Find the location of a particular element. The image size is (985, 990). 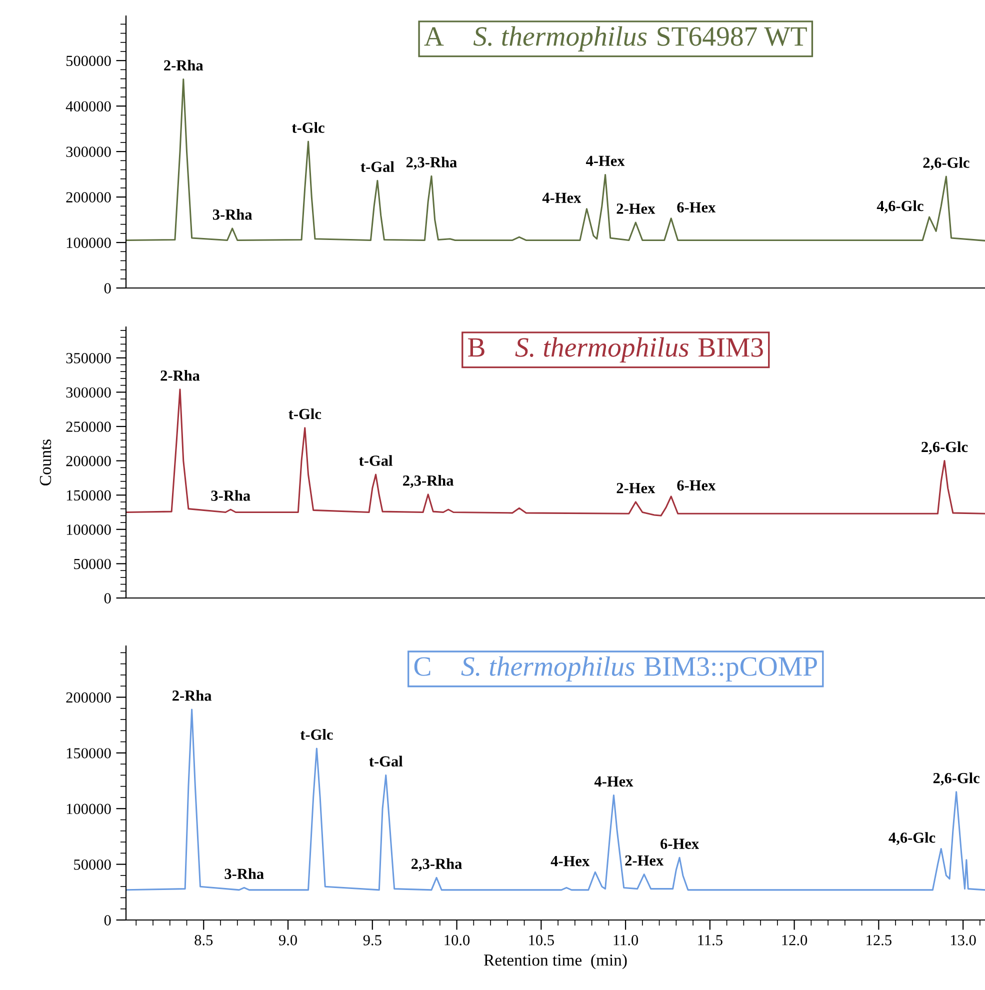

x-tick-label: 9.5 is located at coordinates (372, 940).